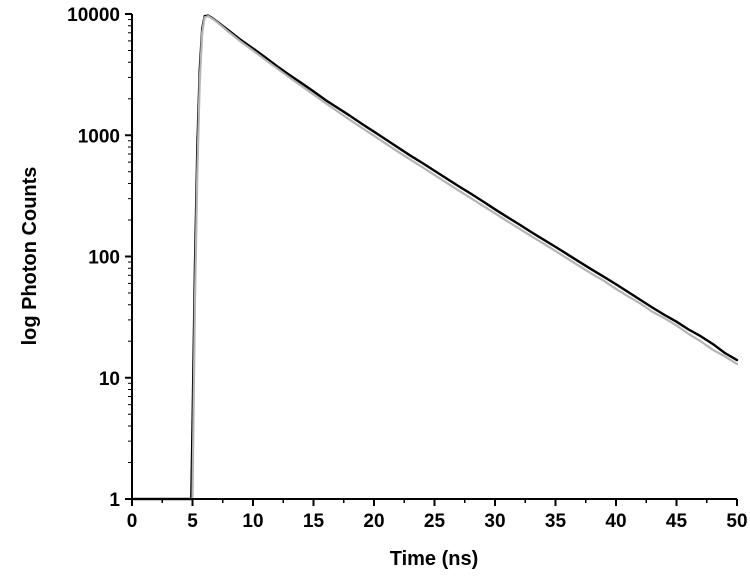  I want to click on y-ticks: 1 10 100 1000 10000, so click(99, 258).